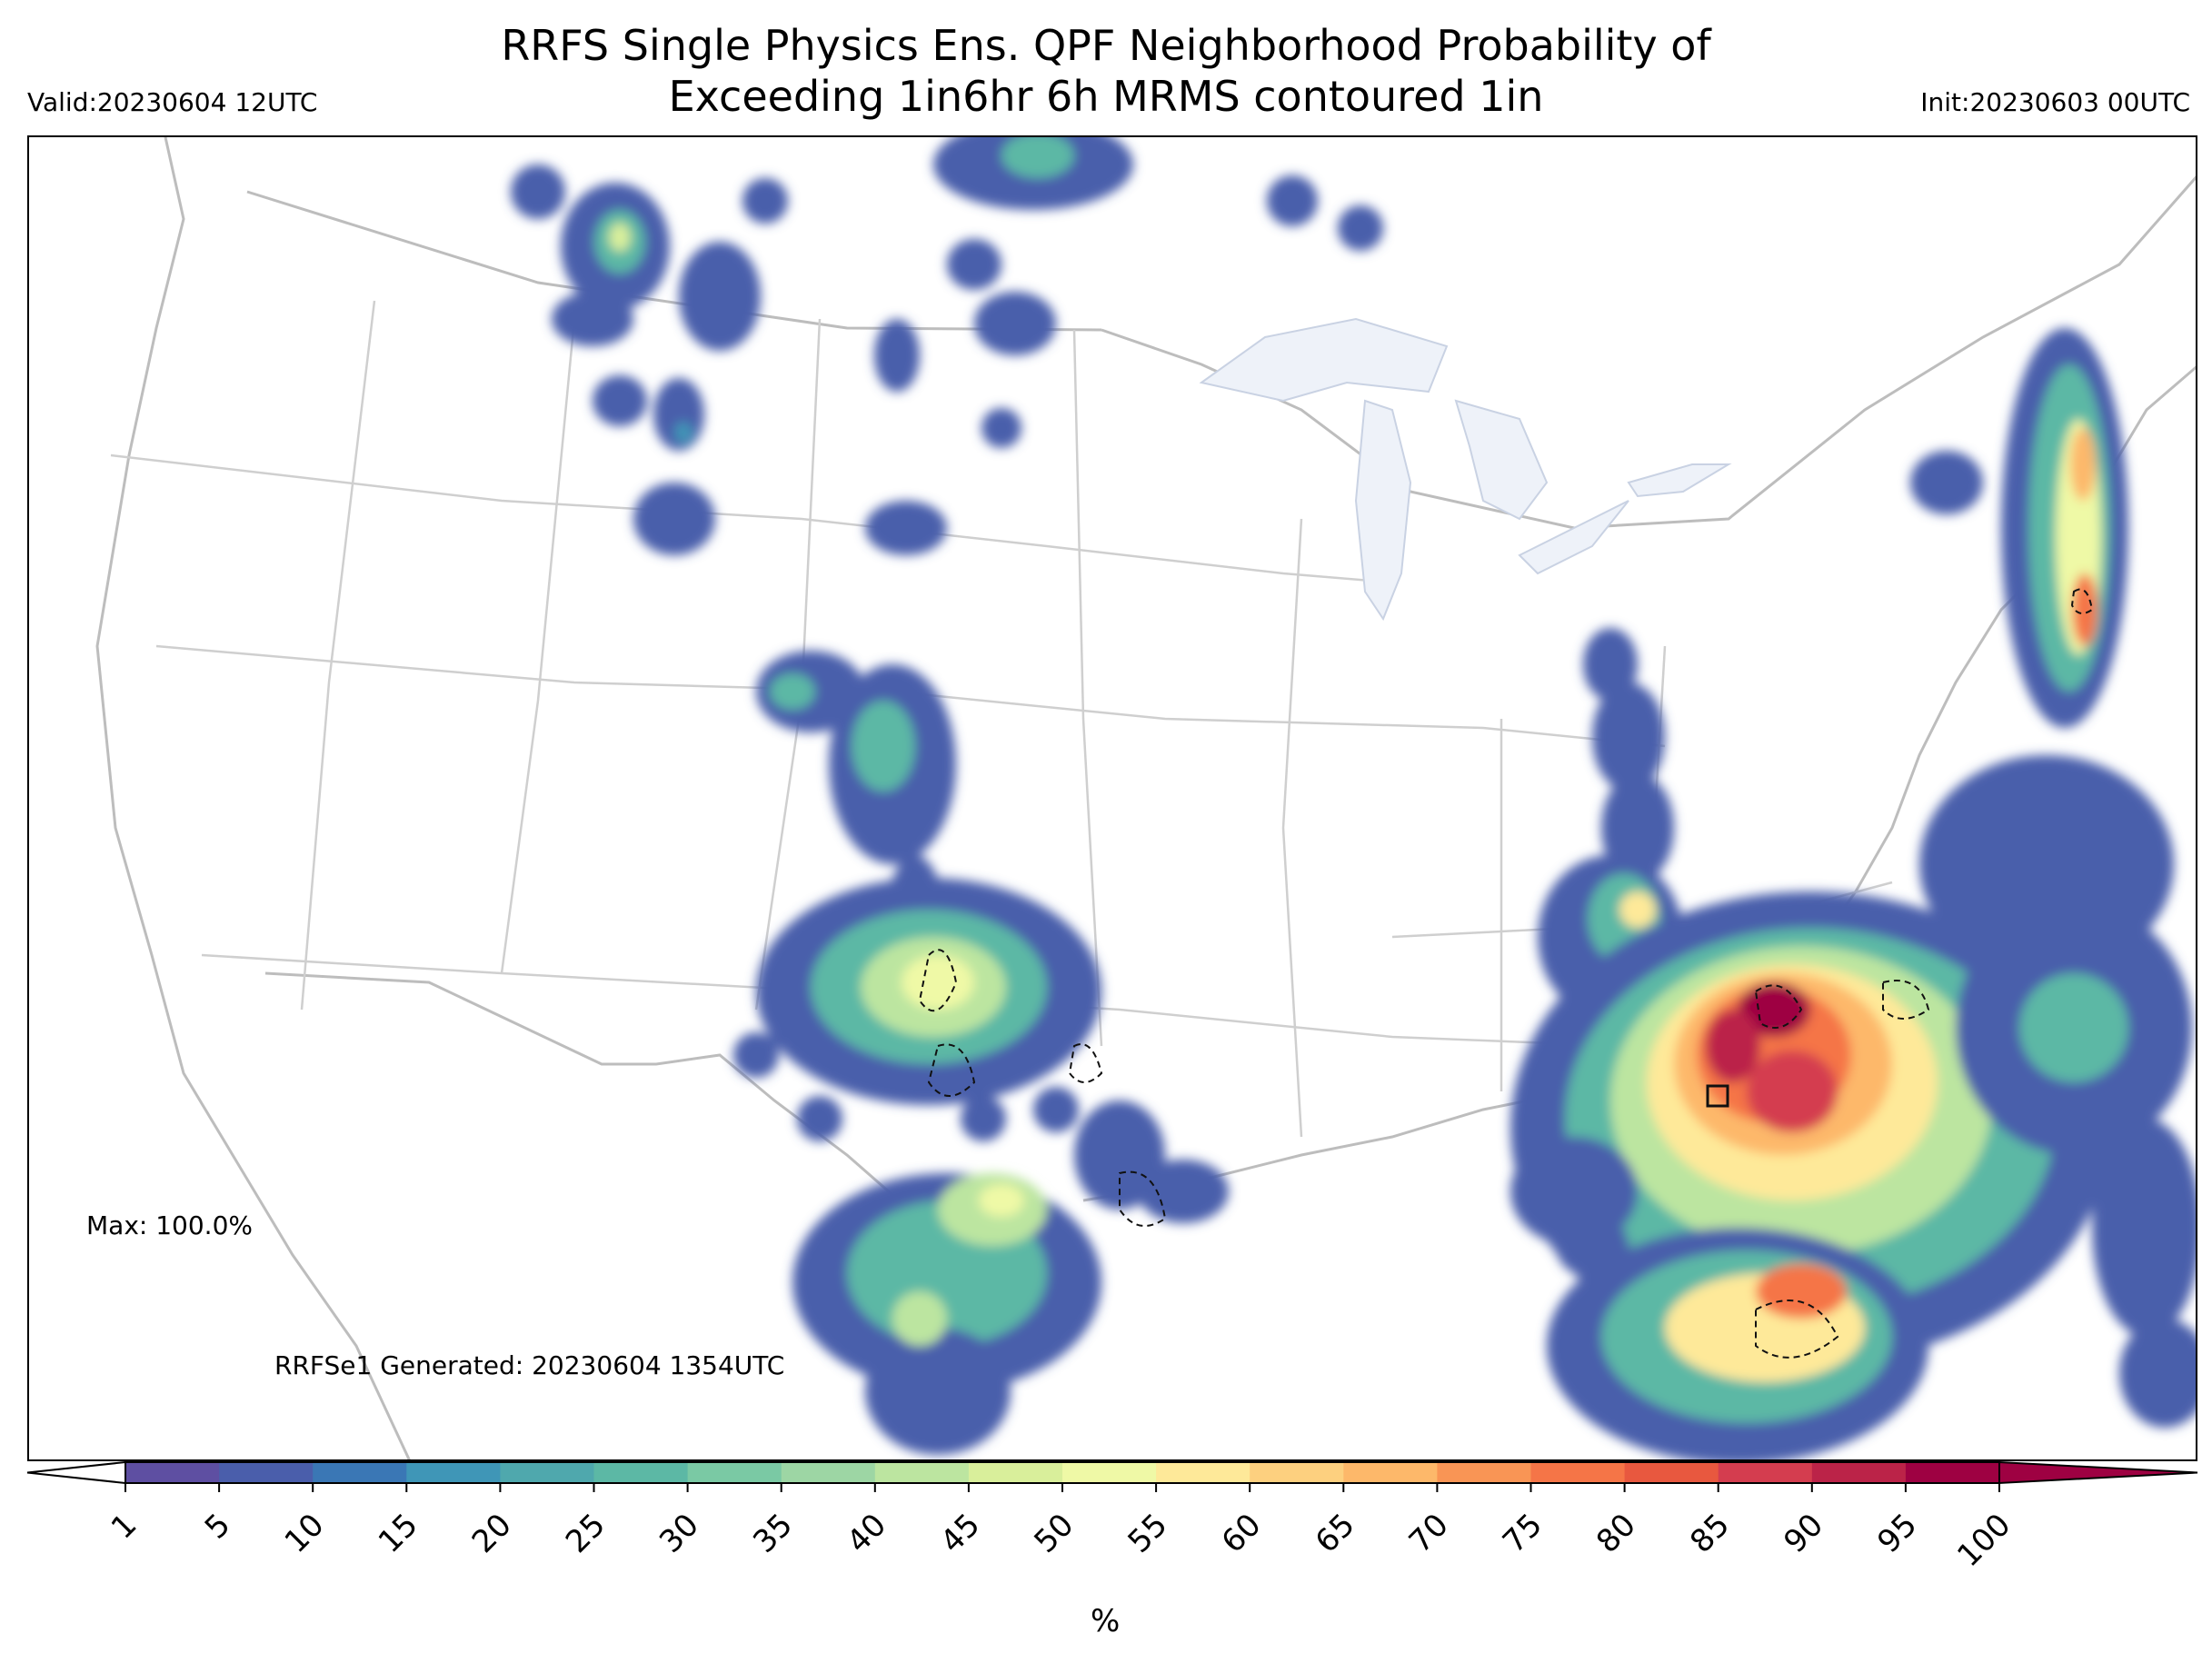 The image size is (2212, 1663). I want to click on west-coastline, so click(253, 798).